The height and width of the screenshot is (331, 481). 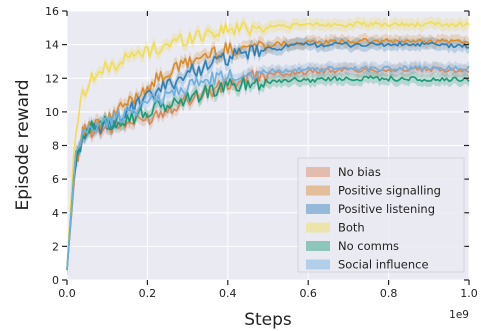 What do you see at coordinates (469, 293) in the screenshot?
I see `x-tick-label: 1.0` at bounding box center [469, 293].